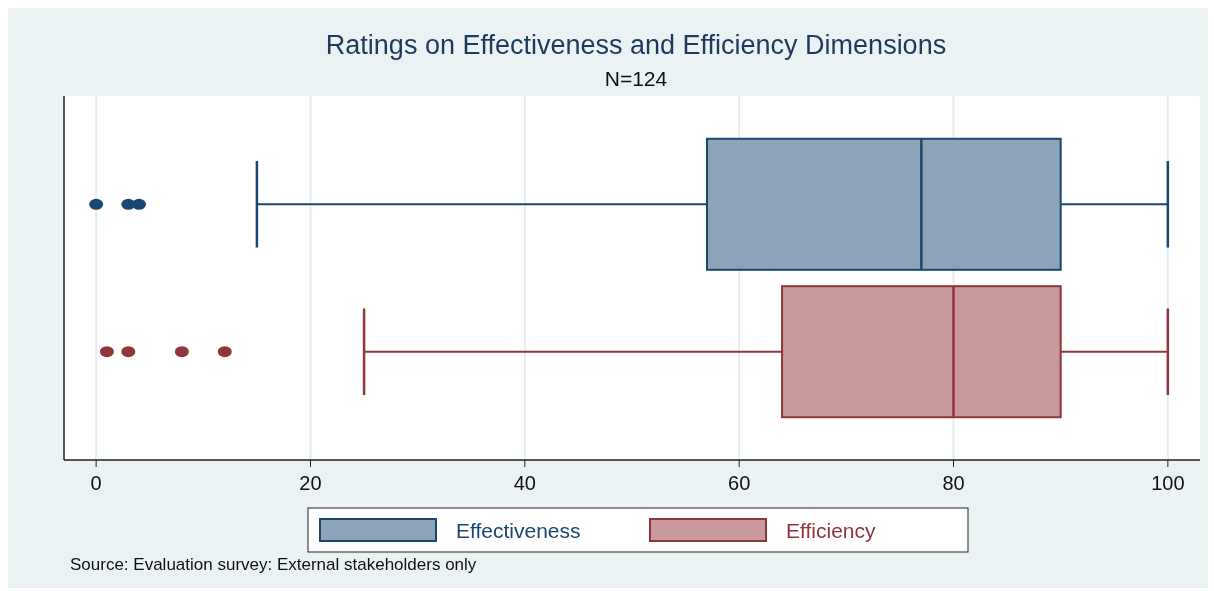 This screenshot has width=1214, height=591. I want to click on x-tick-label: 80, so click(953, 483).